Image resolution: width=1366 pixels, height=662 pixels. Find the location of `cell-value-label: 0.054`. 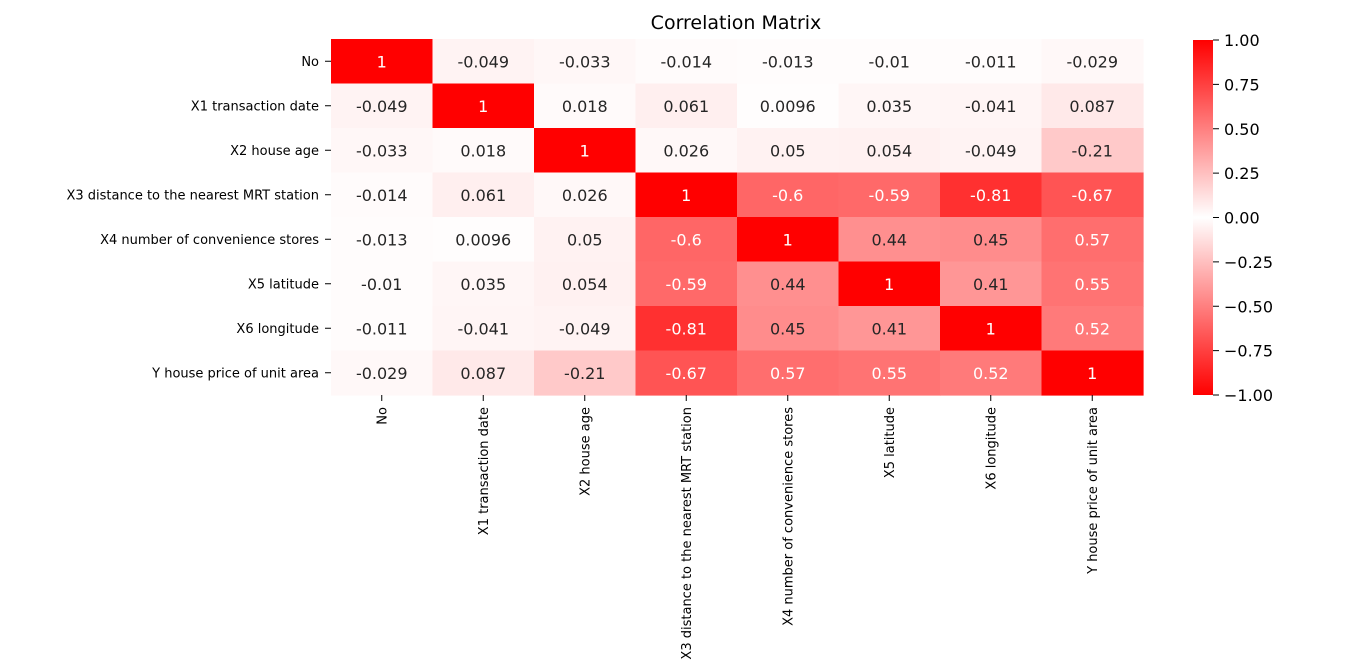

cell-value-label: 0.054 is located at coordinates (889, 150).